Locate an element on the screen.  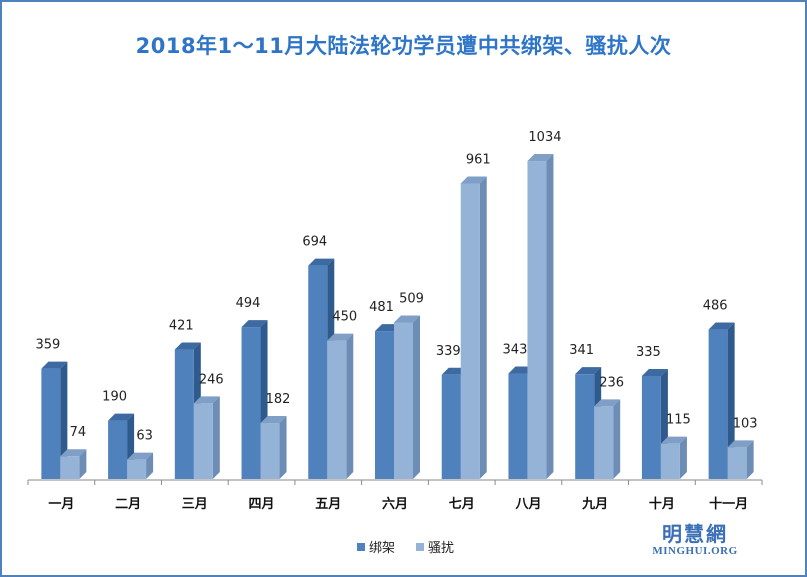
legend-label: 绑架 is located at coordinates (382, 548).